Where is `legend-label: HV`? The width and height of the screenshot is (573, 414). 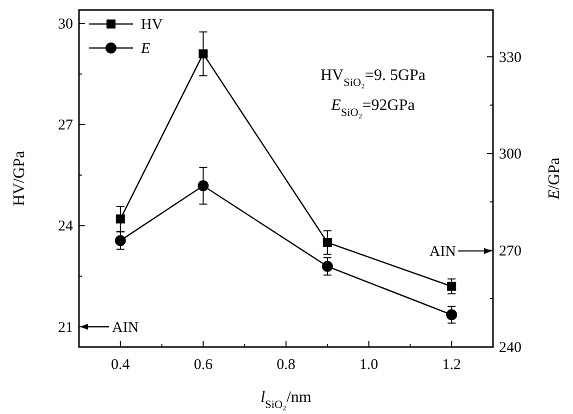
legend-label: HV is located at coordinates (152, 25).